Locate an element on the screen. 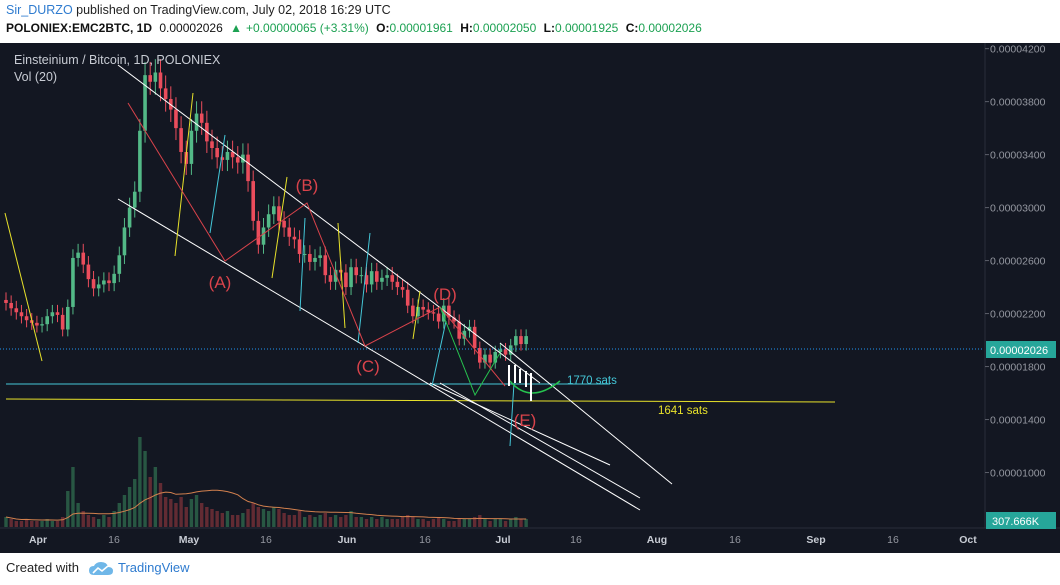  y-tick-label: 0.00001000 is located at coordinates (1018, 474).